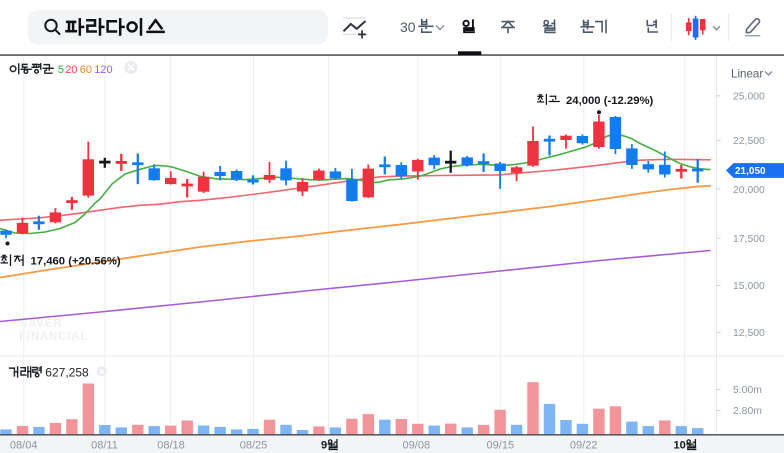 This screenshot has width=784, height=453. What do you see at coordinates (750, 171) in the screenshot?
I see `svg-text: 21,050` at bounding box center [750, 171].